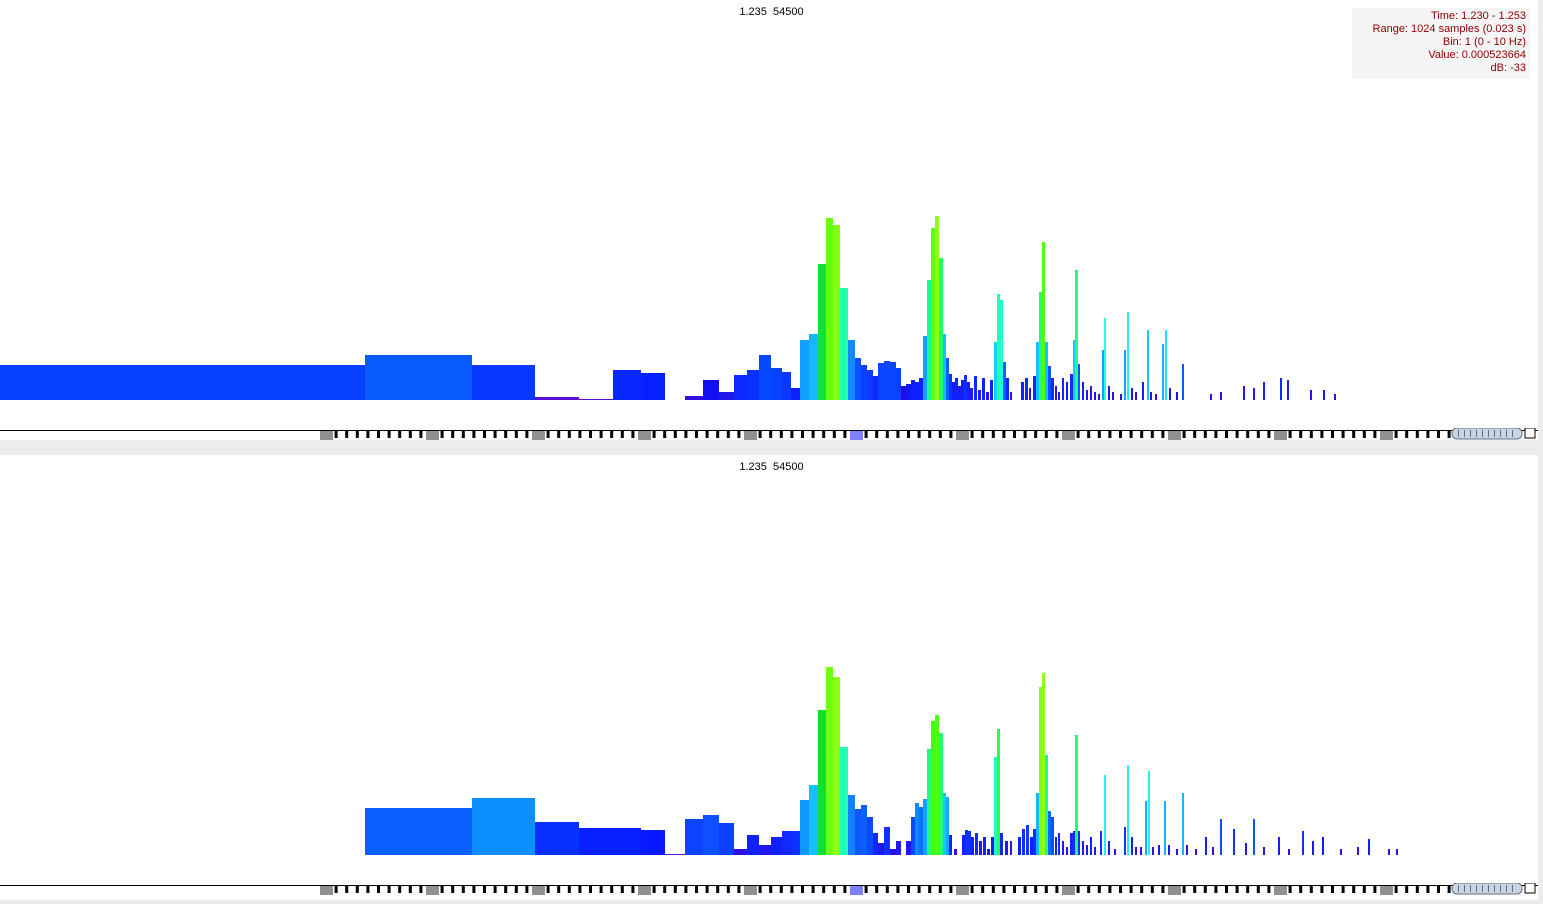 Image resolution: width=1543 pixels, height=904 pixels. I want to click on piano-keyboard, so click(769, 891).